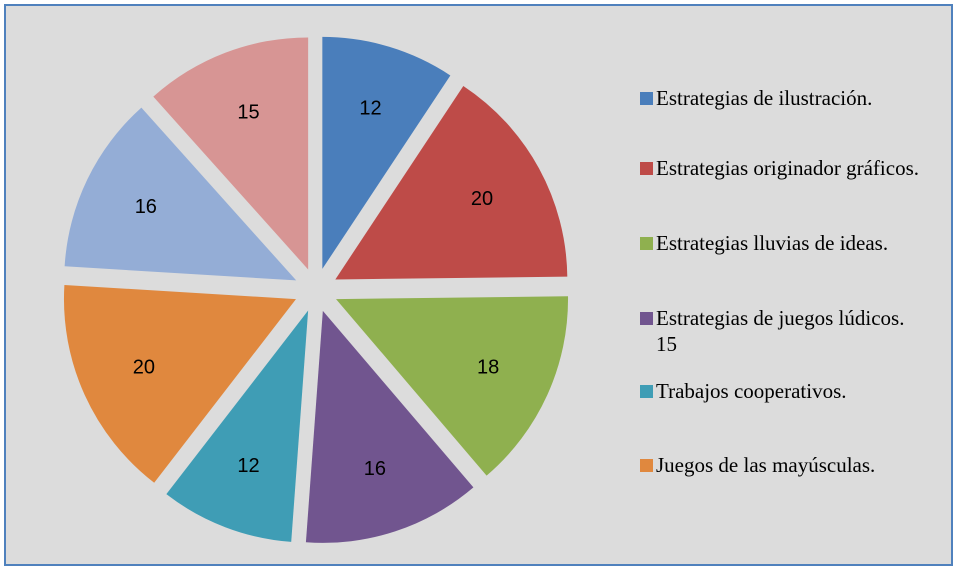 This screenshot has height=570, width=957. I want to click on data-label: 18, so click(488, 367).